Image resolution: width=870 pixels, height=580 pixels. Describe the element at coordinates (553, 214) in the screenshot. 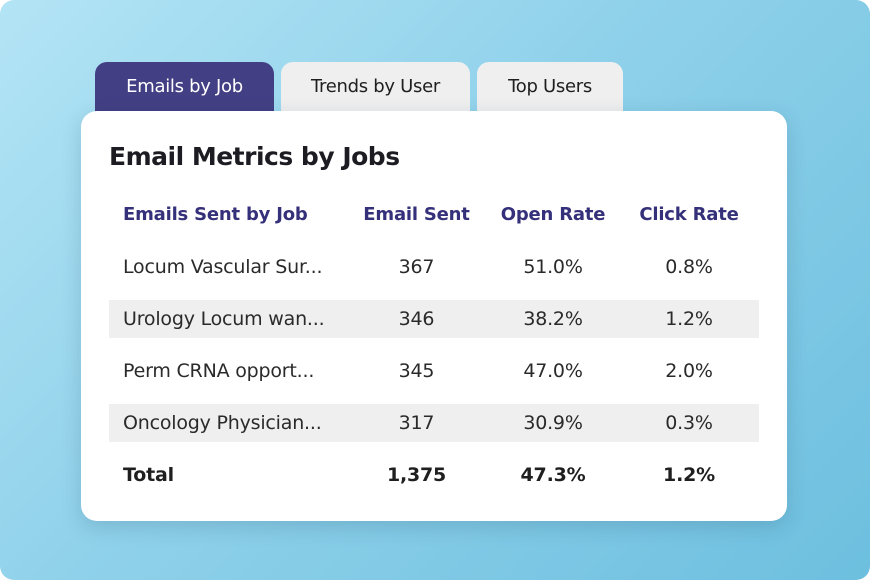

I see `column-header-open-rate: Open Rate` at that location.